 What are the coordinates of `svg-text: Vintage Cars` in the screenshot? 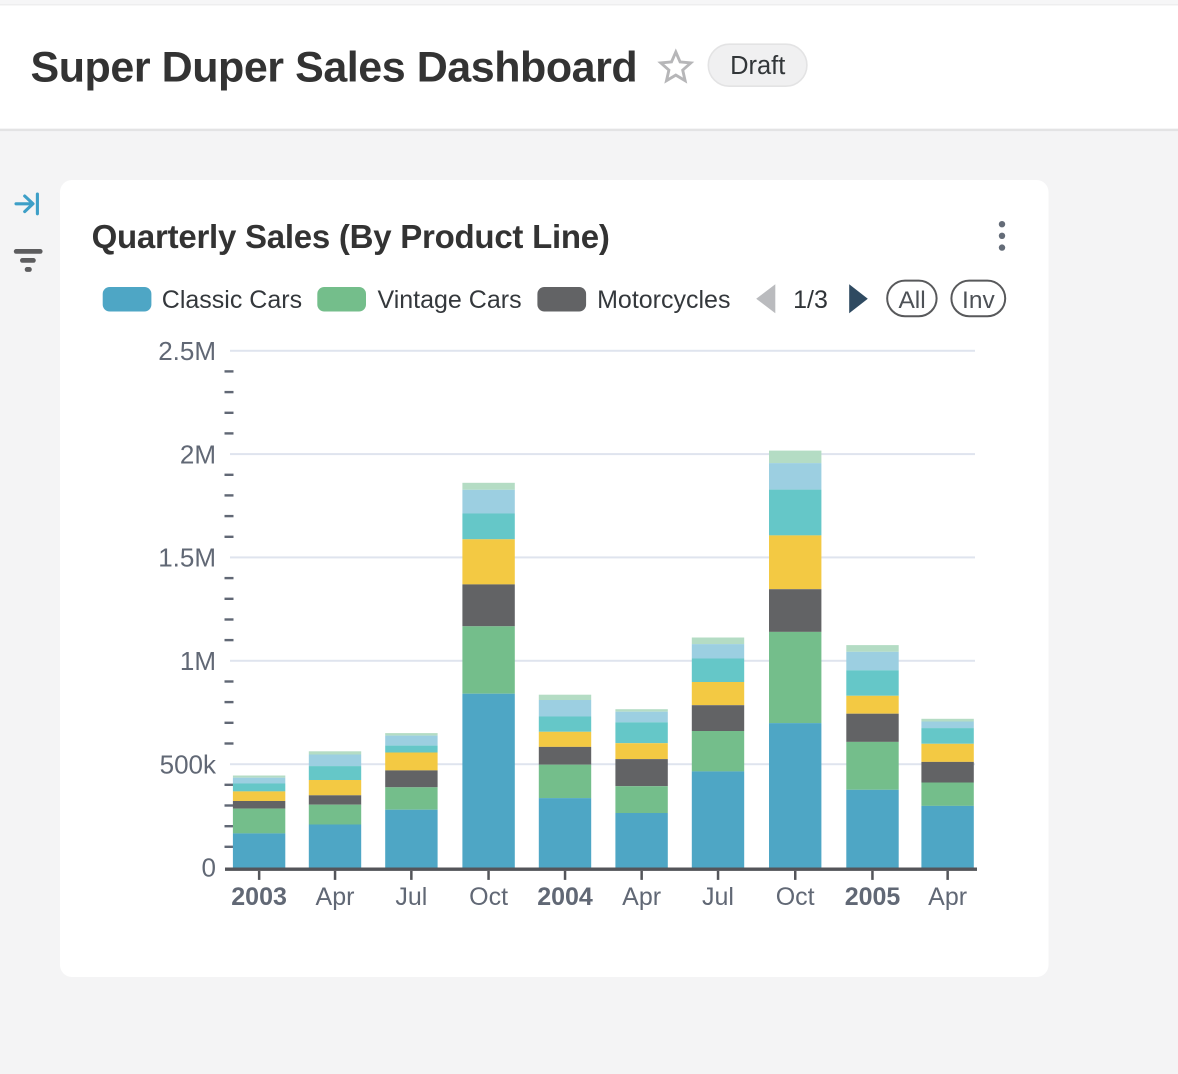 It's located at (450, 300).